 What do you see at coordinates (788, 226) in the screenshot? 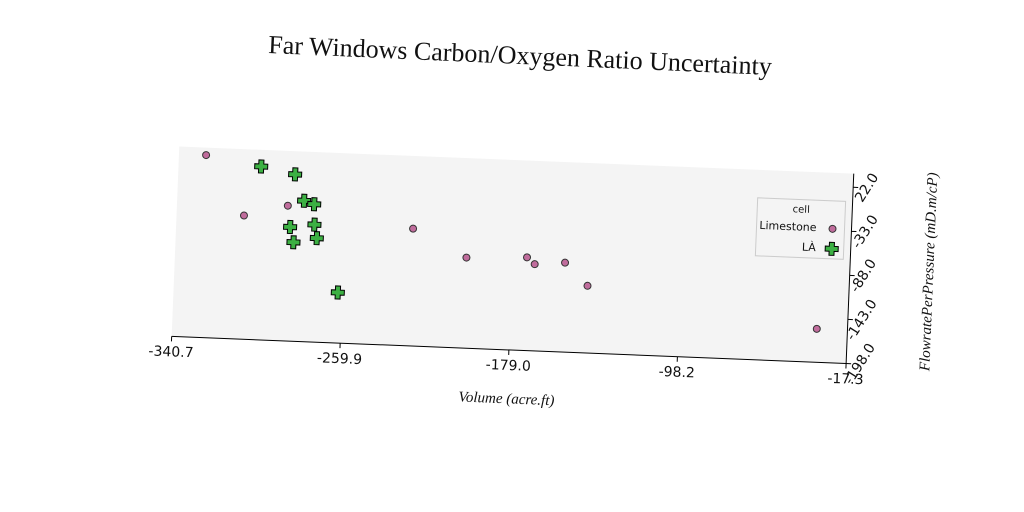
I see `legend-label: Limestone` at bounding box center [788, 226].